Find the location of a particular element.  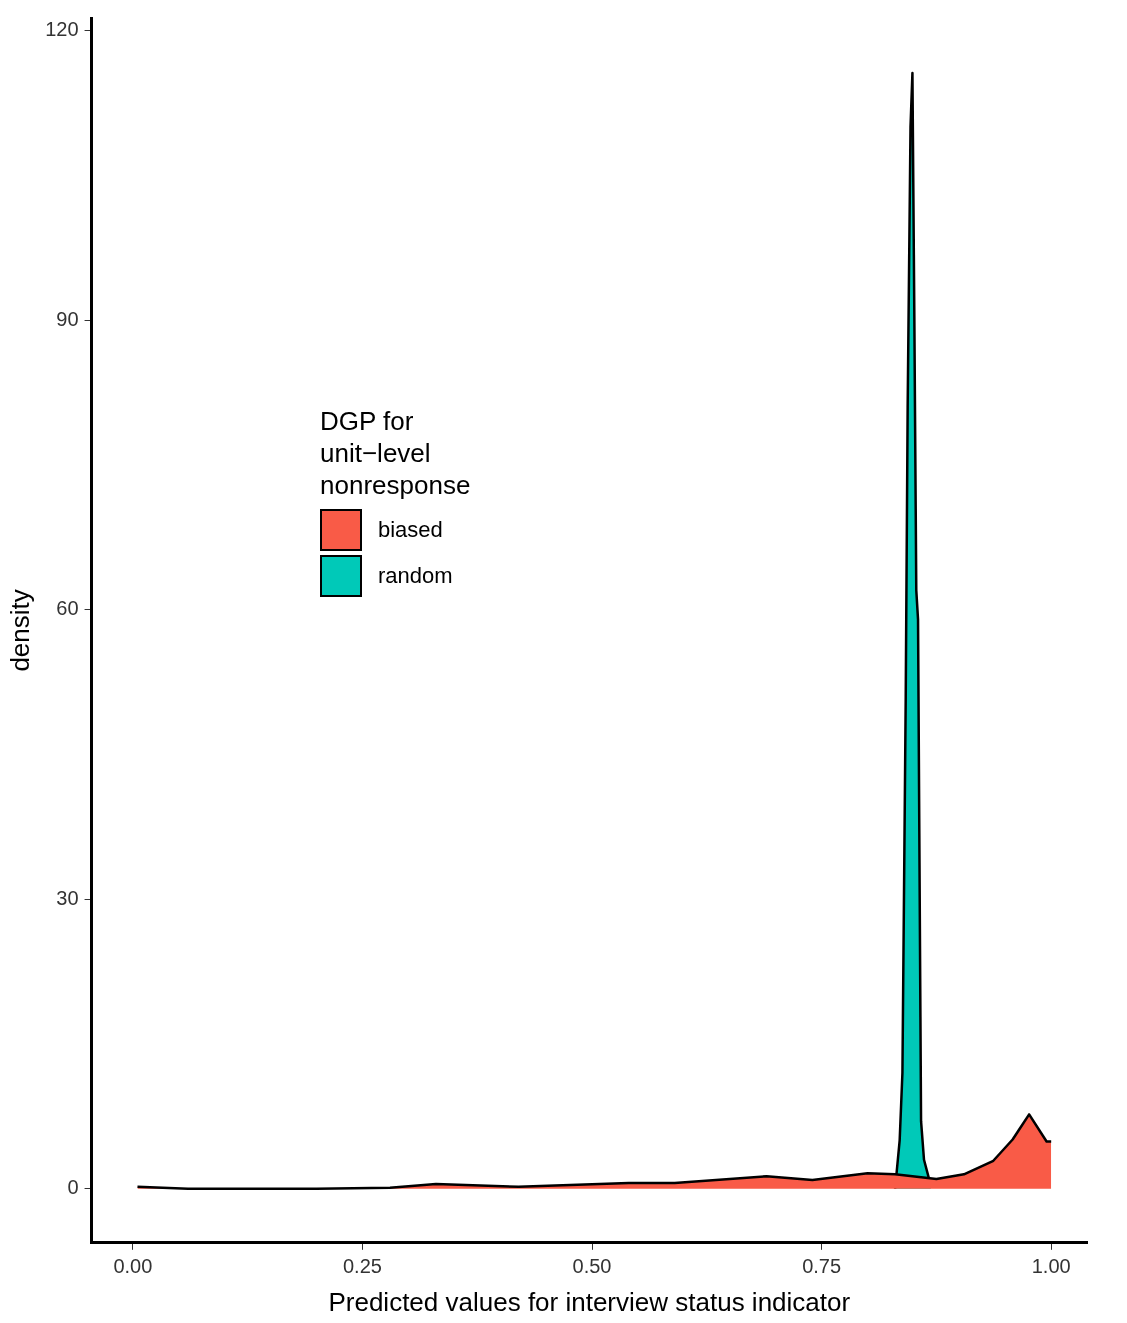

x-tick-label: 0.00 is located at coordinates (133, 1266).